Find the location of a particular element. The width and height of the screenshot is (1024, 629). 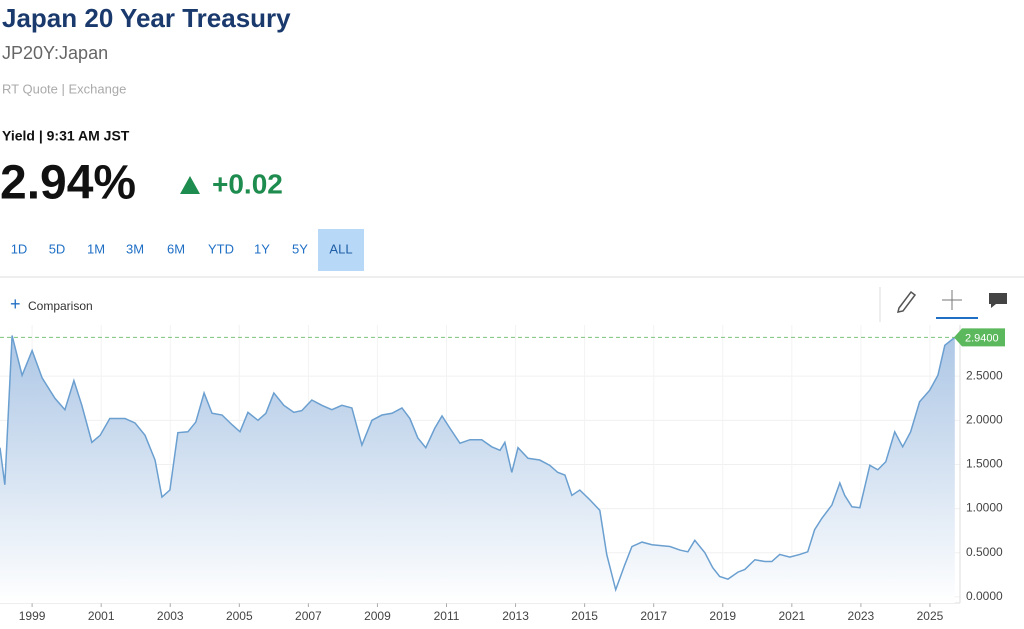

range-label: 5D is located at coordinates (57, 248).